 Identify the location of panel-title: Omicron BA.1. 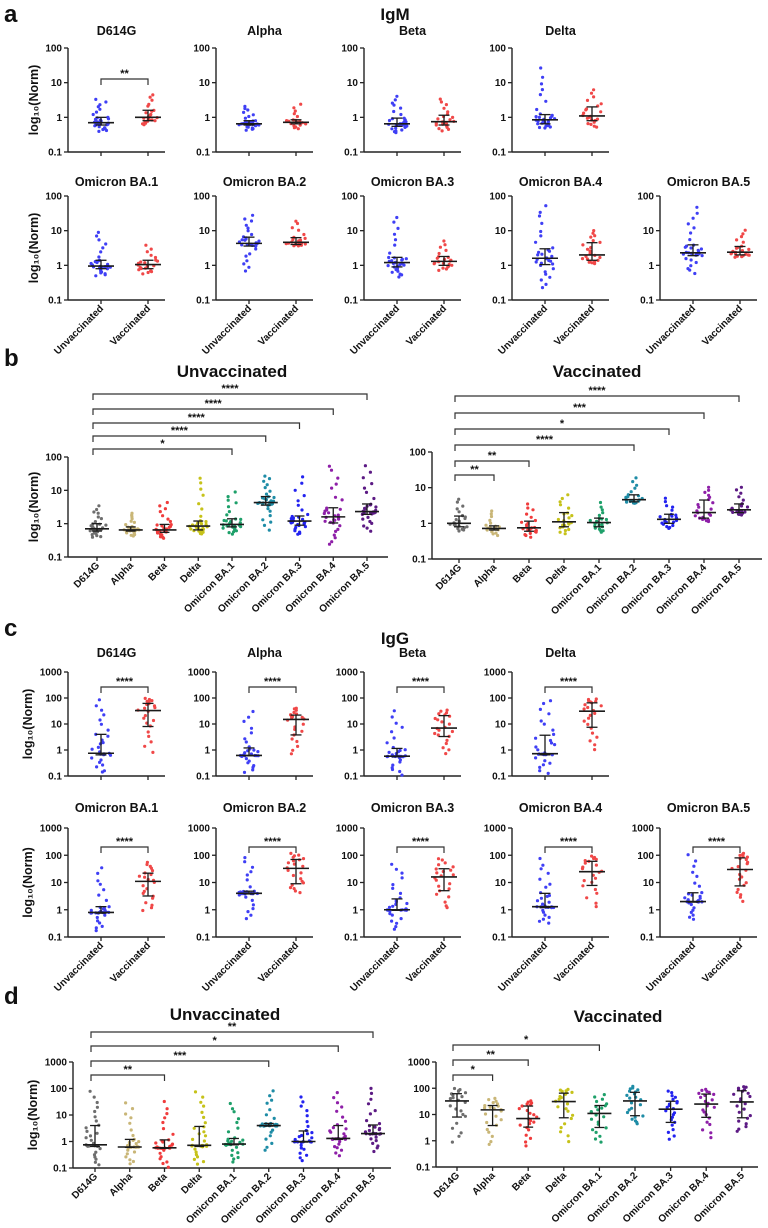
(116, 808).